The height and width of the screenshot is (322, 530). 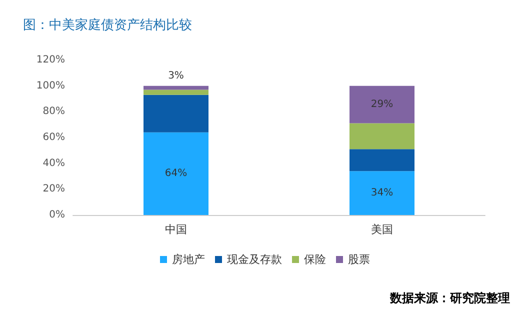 I want to click on y-tick-label: 100%, so click(x=50, y=86).